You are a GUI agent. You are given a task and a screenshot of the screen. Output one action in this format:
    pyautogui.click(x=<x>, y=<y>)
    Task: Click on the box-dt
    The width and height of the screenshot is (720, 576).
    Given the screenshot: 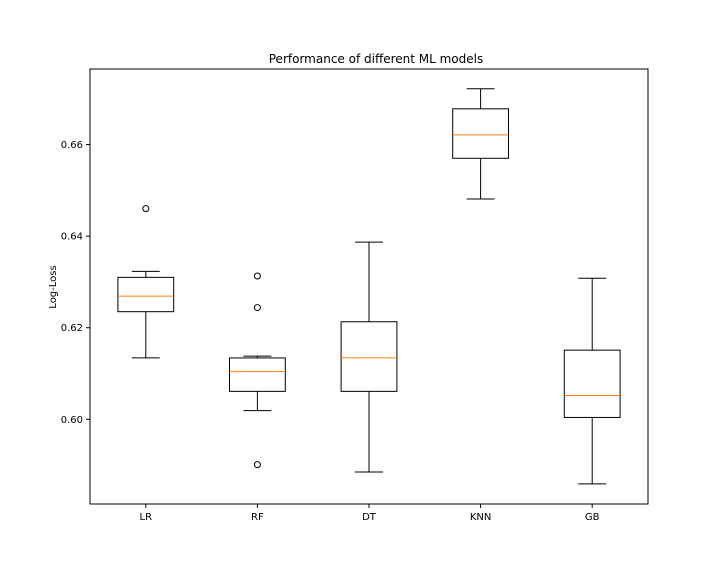 What is the action you would take?
    pyautogui.click(x=369, y=357)
    